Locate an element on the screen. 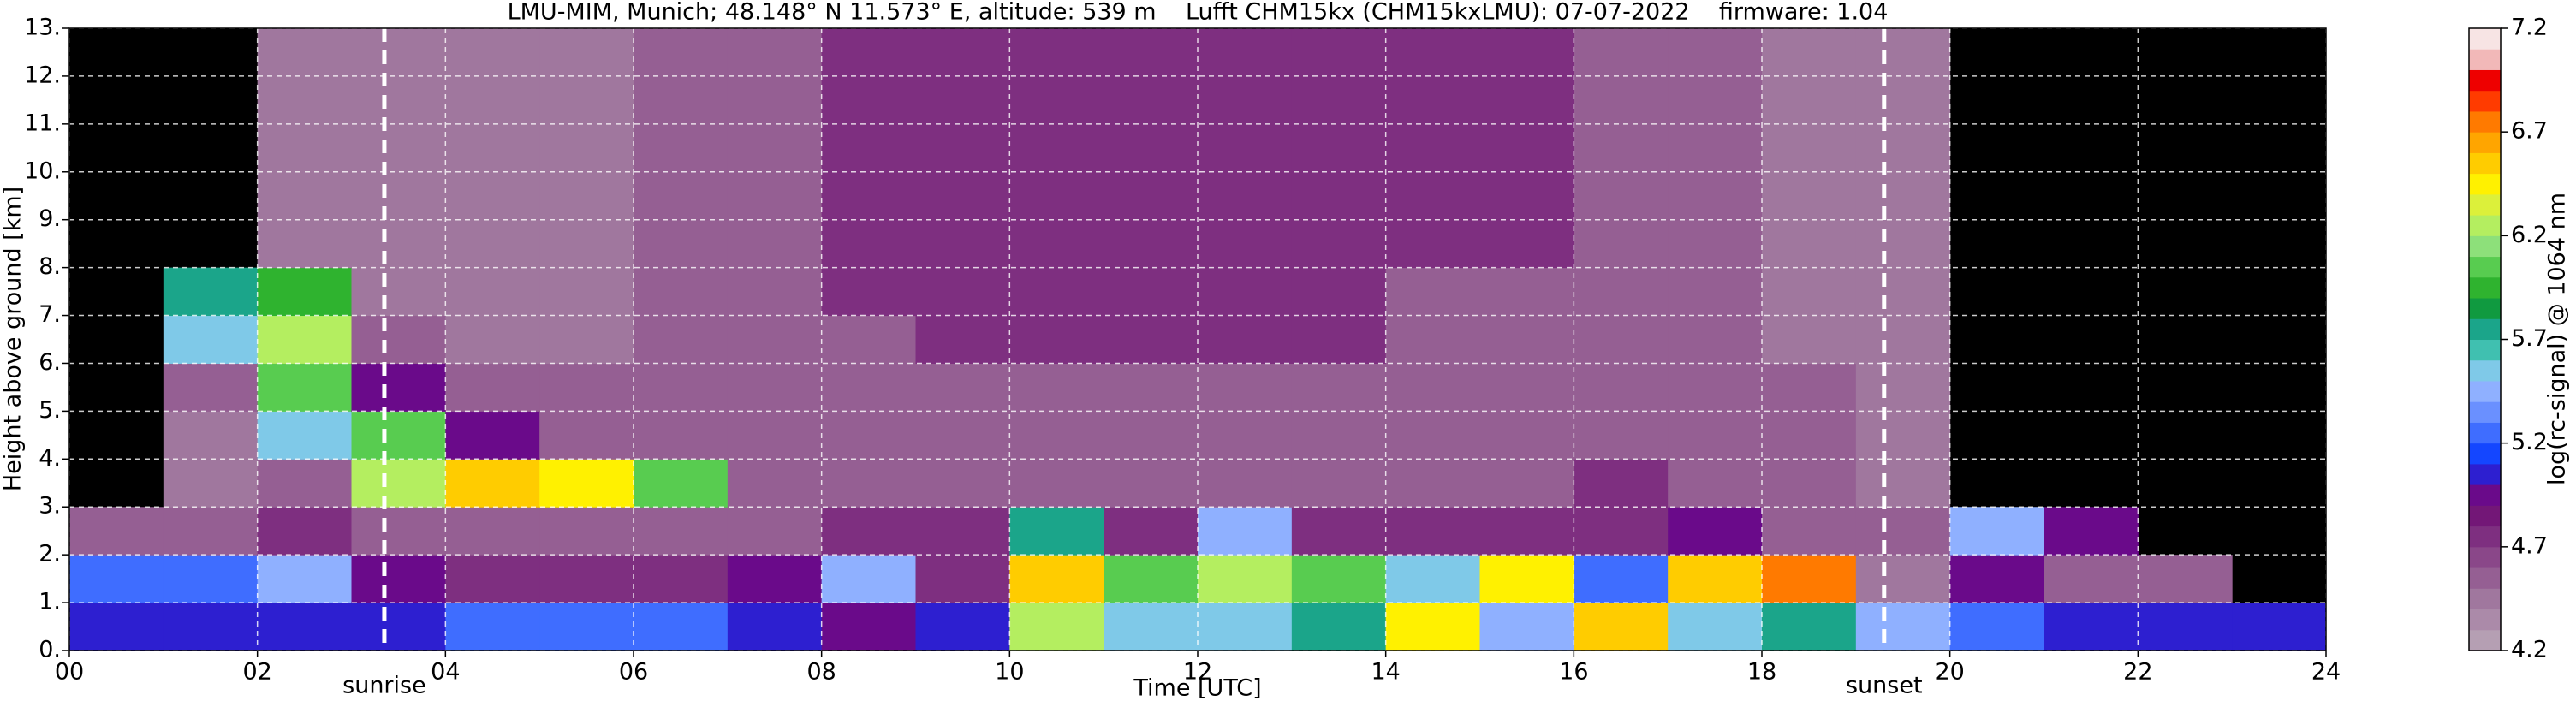  colorbar-tick-label: 7.2 is located at coordinates (2530, 28).